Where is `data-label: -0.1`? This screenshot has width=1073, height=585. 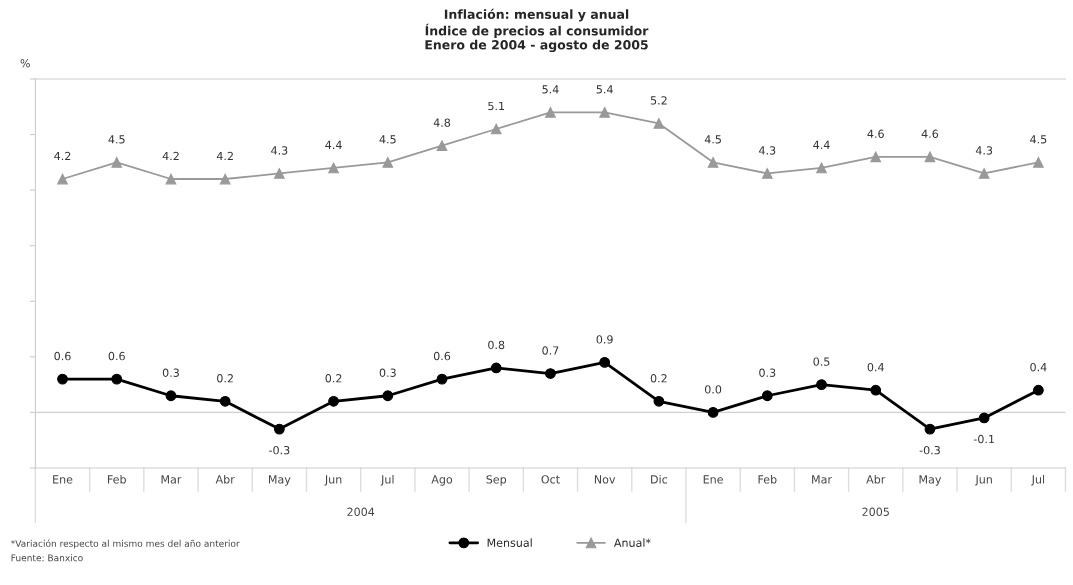
data-label: -0.1 is located at coordinates (983, 439).